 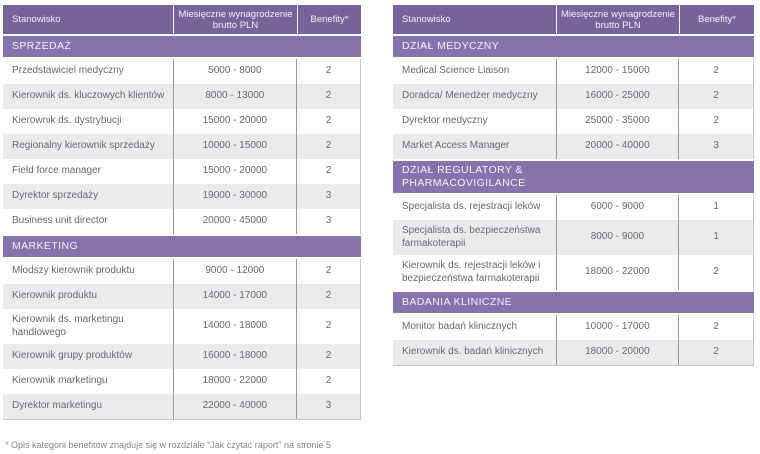 What do you see at coordinates (460, 327) in the screenshot?
I see `position-cell-text: Monitor badań klinicznych` at bounding box center [460, 327].